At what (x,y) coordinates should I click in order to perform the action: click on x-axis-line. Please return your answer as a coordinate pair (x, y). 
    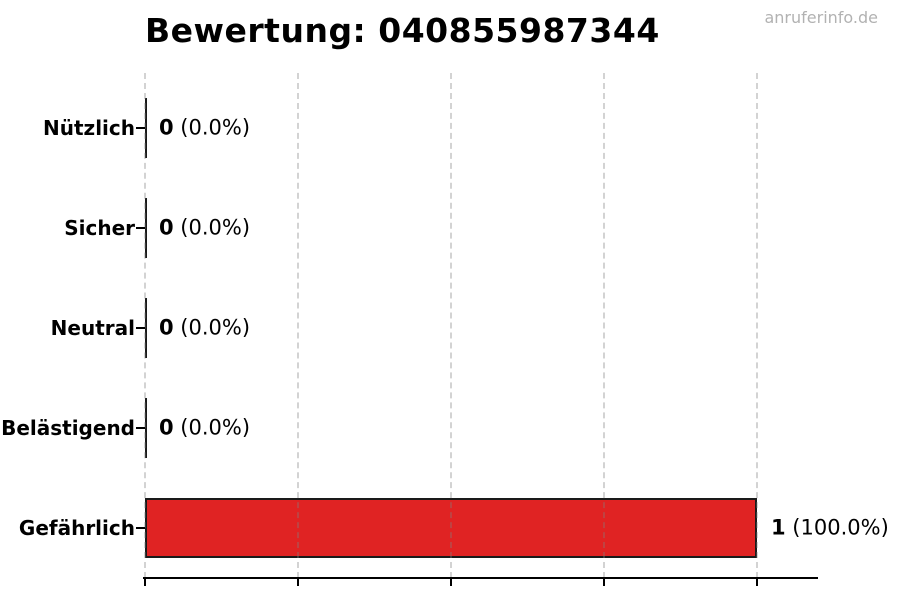
    Looking at the image, I should click on (480, 578).